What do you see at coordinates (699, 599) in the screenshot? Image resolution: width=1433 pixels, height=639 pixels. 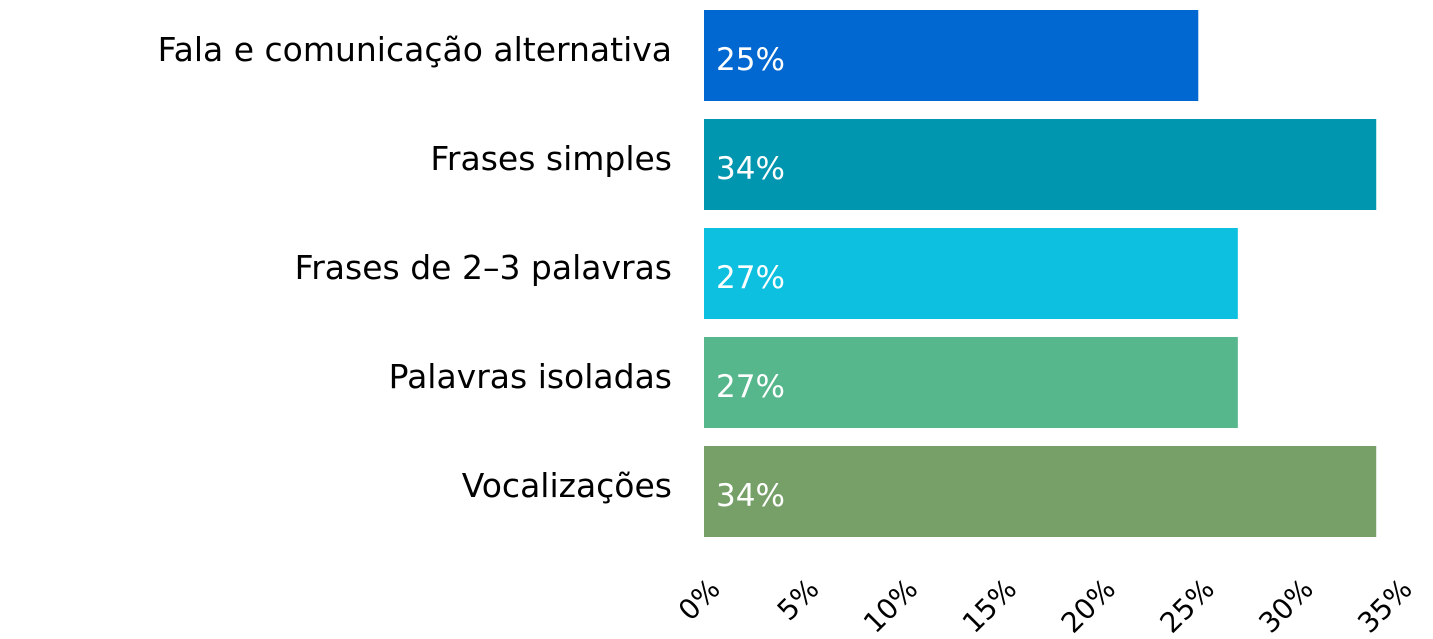 I see `x-tick-label: 0%` at bounding box center [699, 599].